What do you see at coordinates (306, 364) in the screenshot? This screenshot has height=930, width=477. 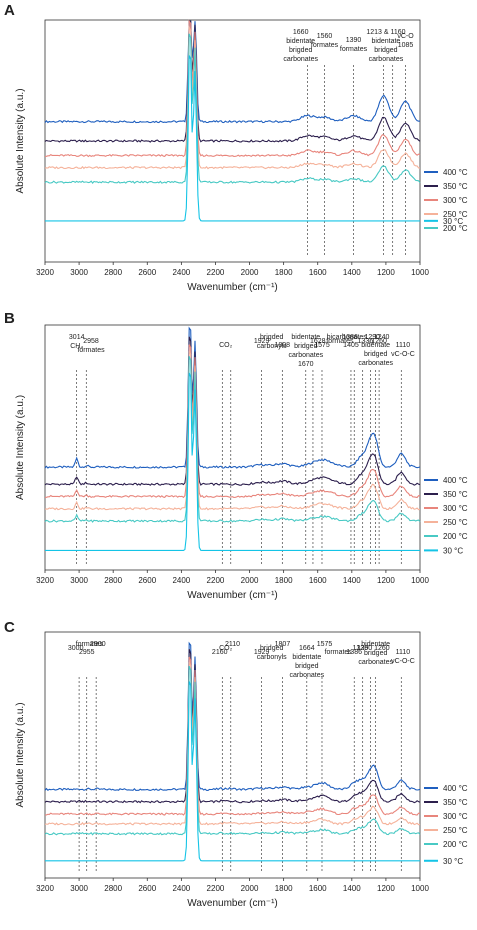 I see `annotation-text: 1670` at bounding box center [306, 364].